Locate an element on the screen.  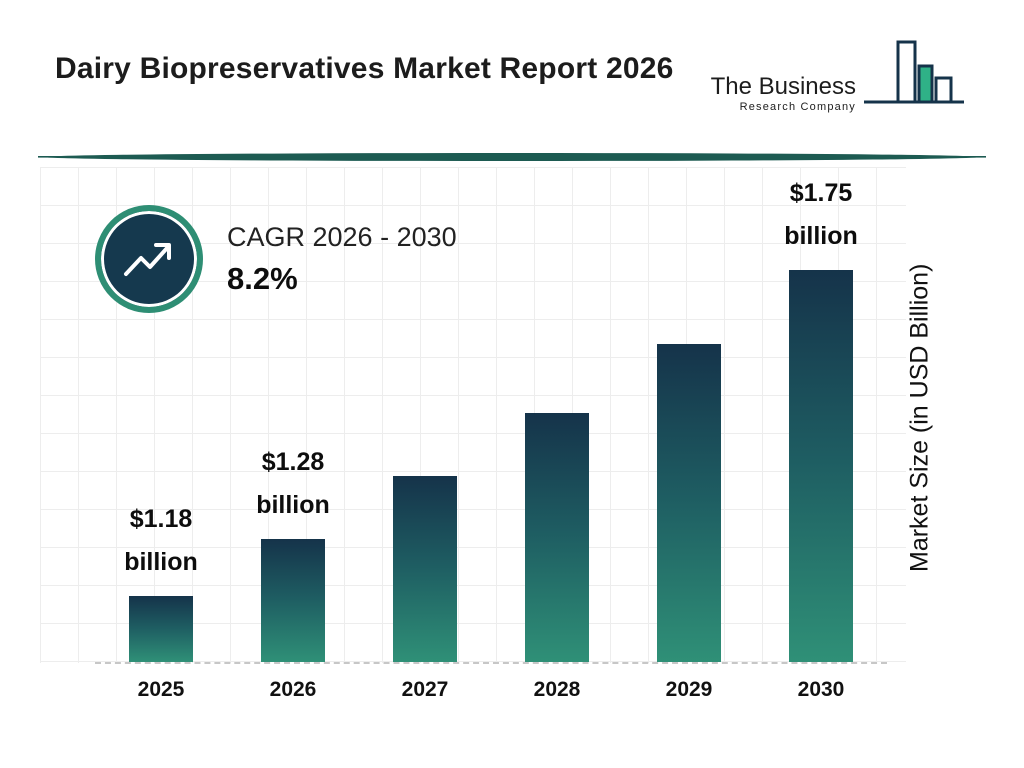
x-tick-2027: 2027 is located at coordinates (425, 689).